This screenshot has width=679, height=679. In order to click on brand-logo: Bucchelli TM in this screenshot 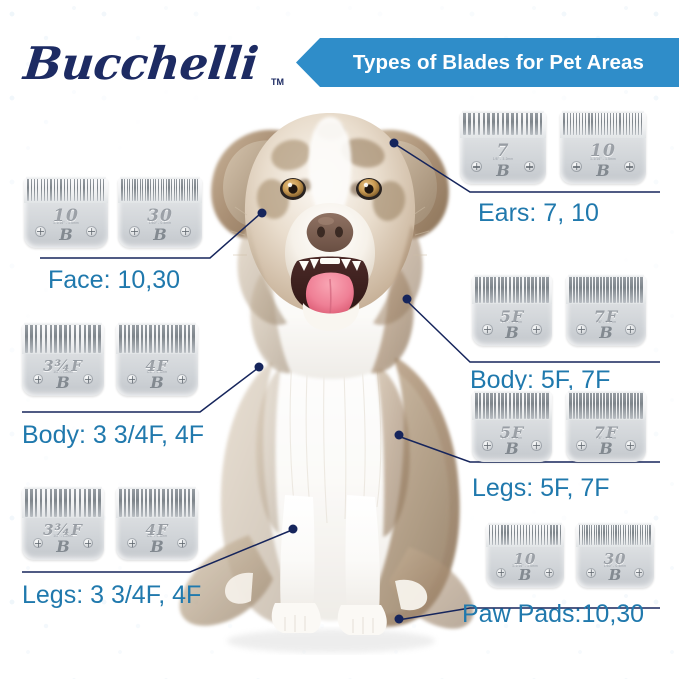, I will do `click(153, 64)`.